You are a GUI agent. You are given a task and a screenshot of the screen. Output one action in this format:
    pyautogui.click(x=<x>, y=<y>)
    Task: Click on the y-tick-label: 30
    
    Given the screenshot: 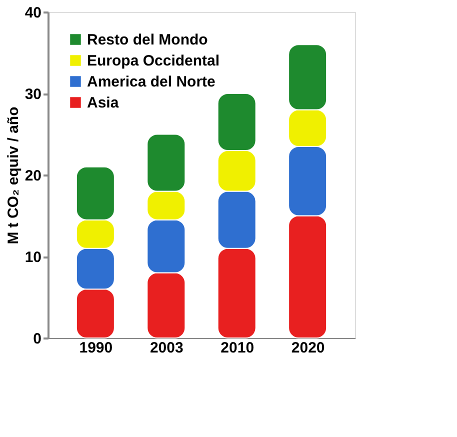 What is the action you would take?
    pyautogui.click(x=33, y=94)
    